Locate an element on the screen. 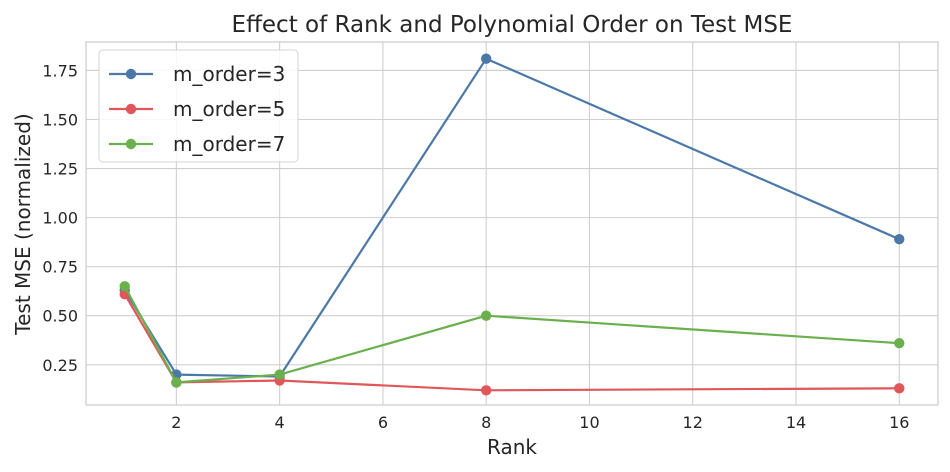 The height and width of the screenshot is (472, 950). legend-item: m_order=7 is located at coordinates (197, 144).